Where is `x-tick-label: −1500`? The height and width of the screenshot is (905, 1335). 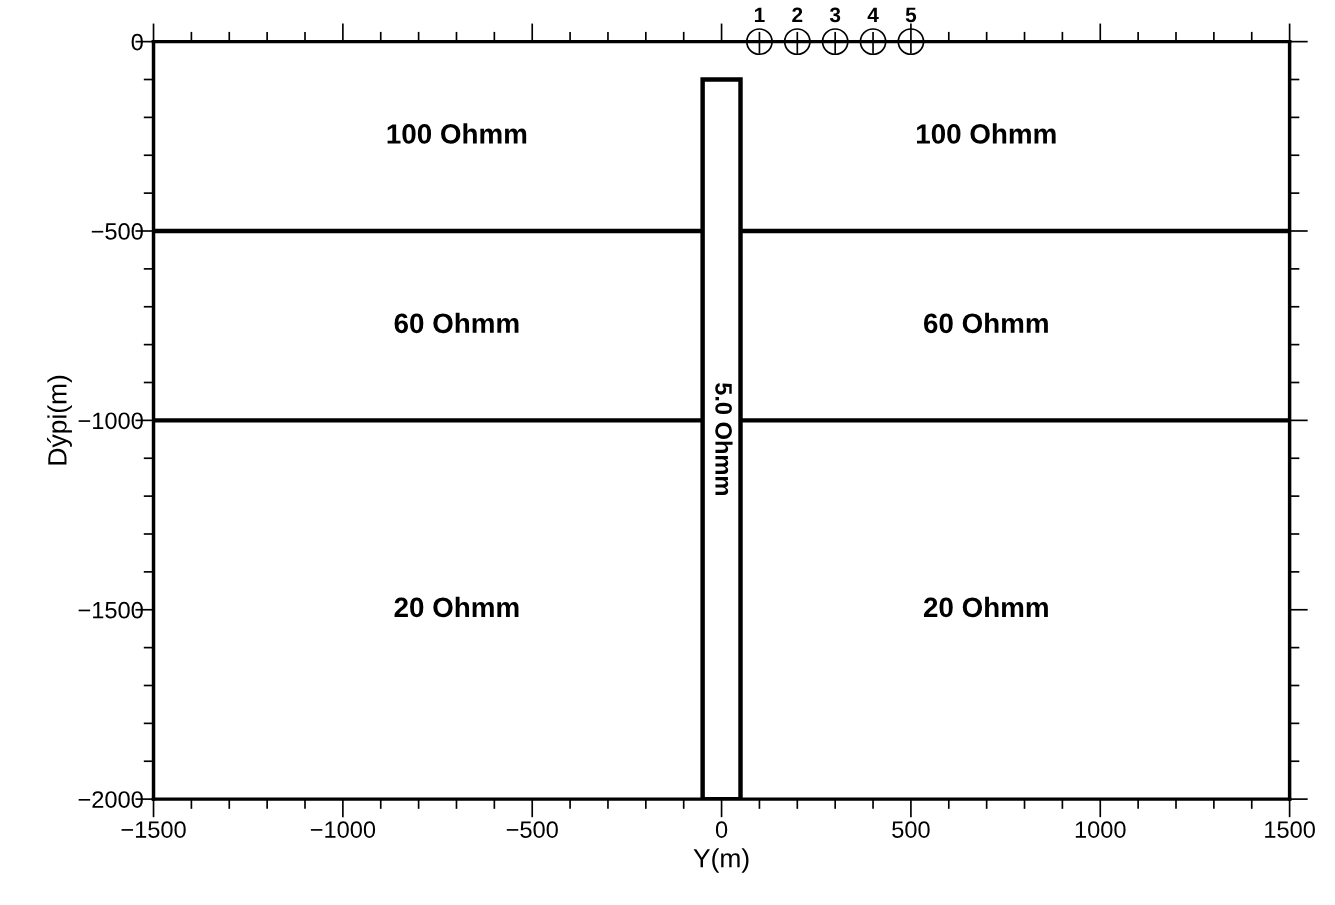 x-tick-label: −1500 is located at coordinates (153, 829).